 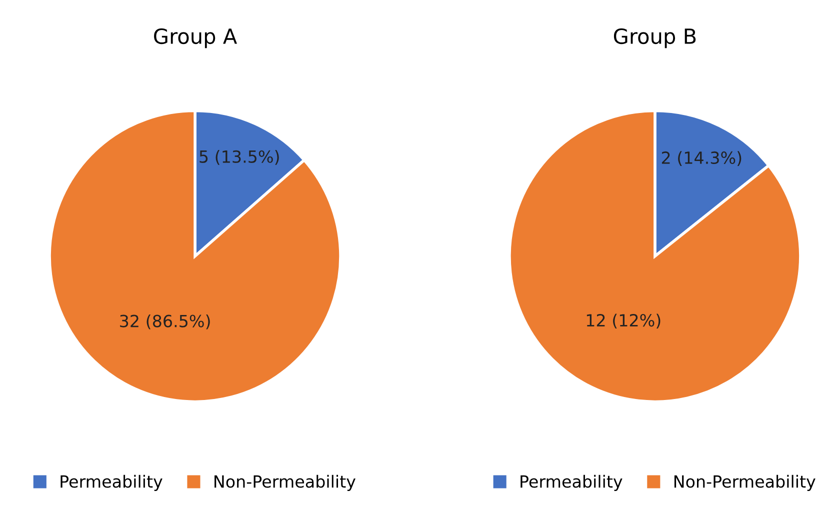 What do you see at coordinates (195, 38) in the screenshot?
I see `chart-title: Group A` at bounding box center [195, 38].